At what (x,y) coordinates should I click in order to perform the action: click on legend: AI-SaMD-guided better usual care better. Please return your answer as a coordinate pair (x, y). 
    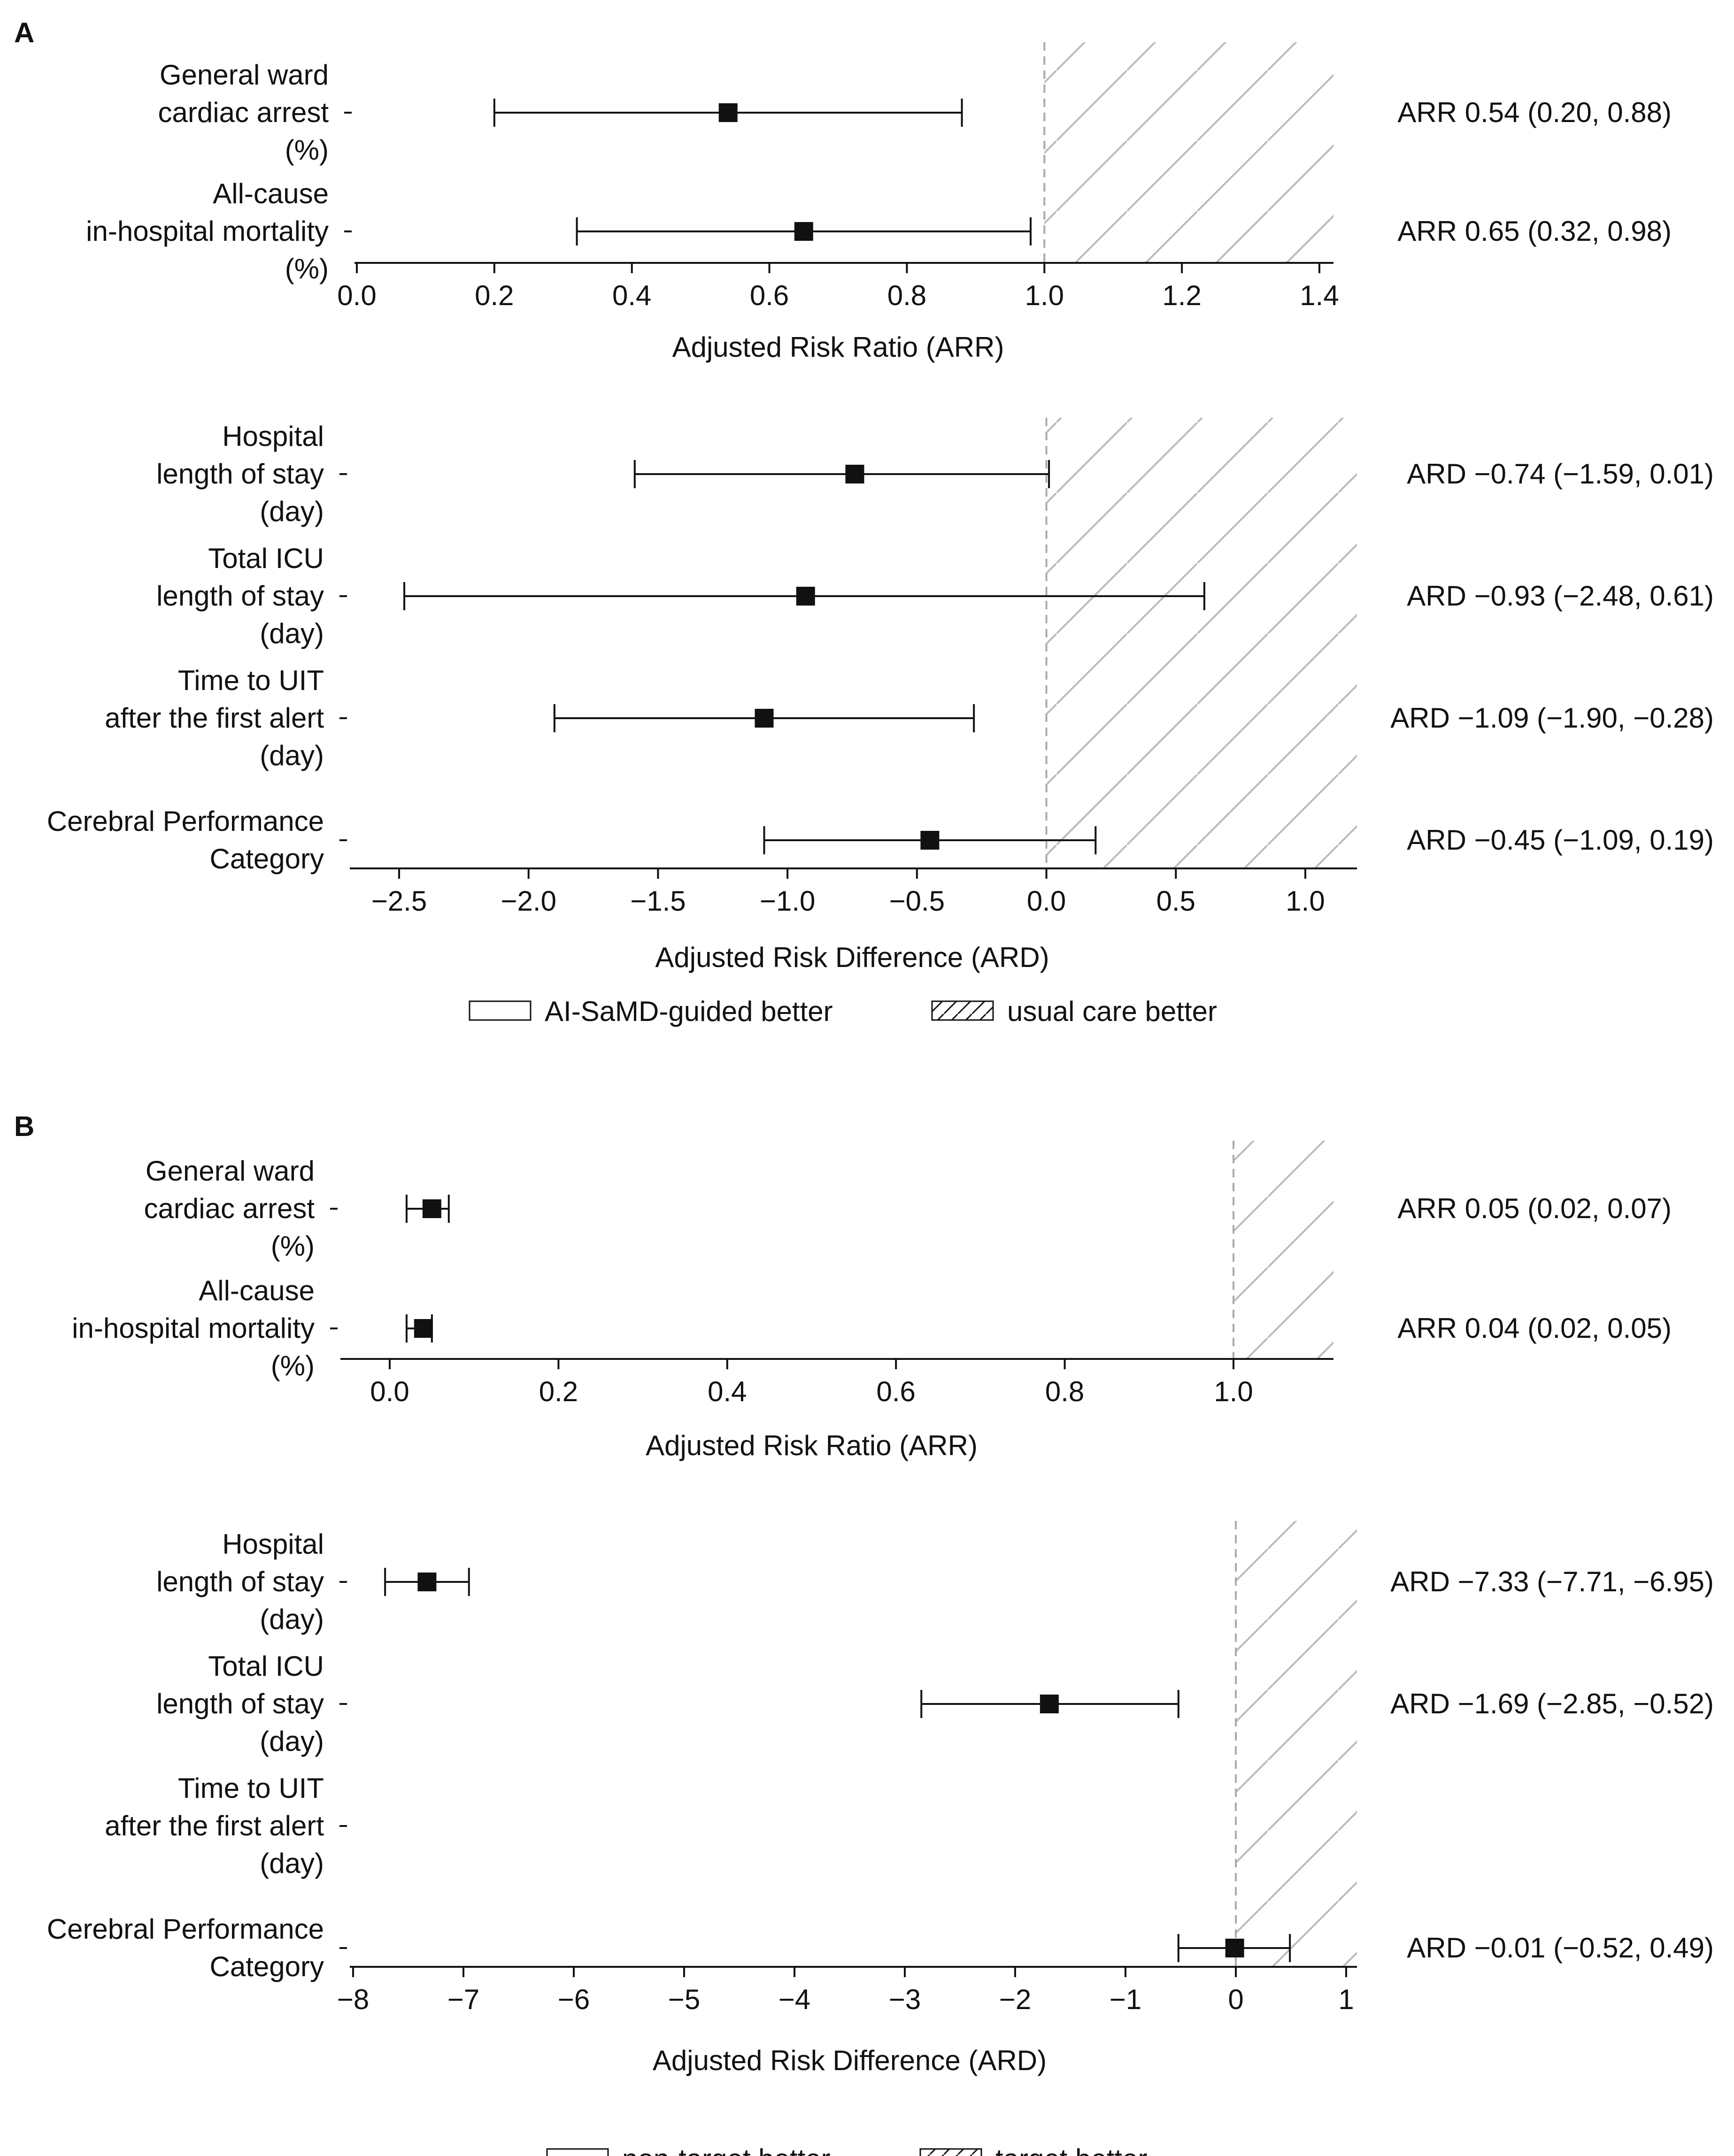
    Looking at the image, I should click on (843, 1012).